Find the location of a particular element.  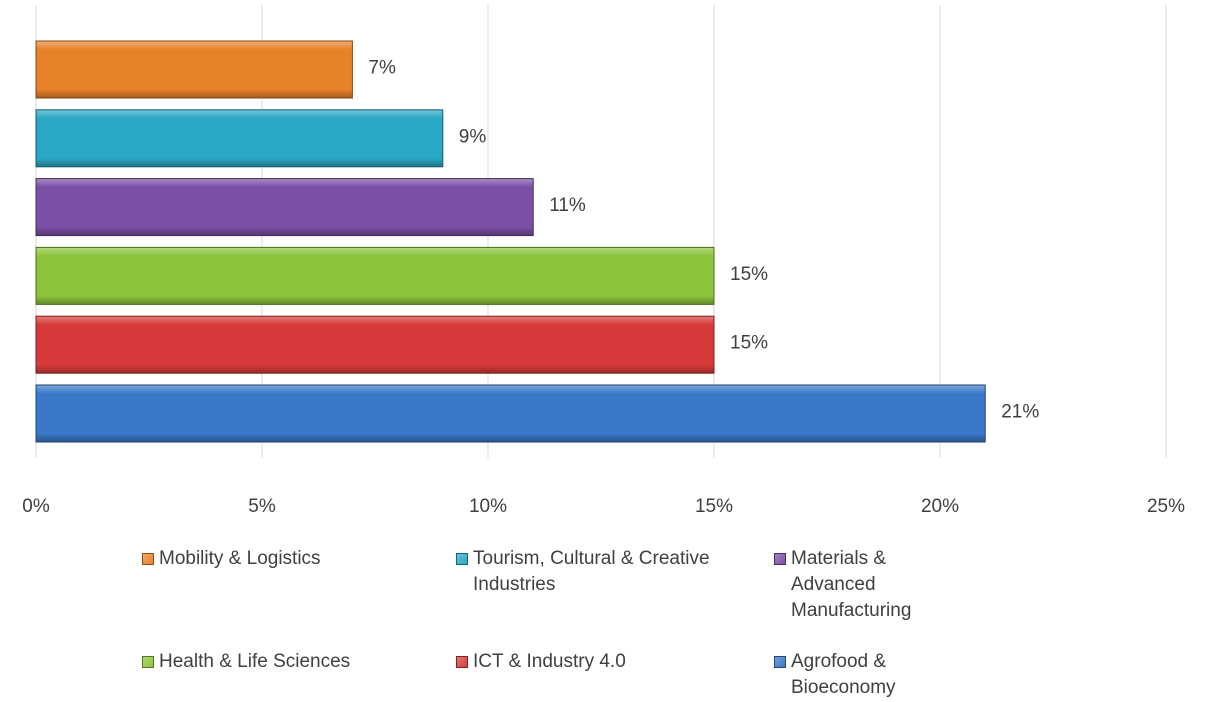

x-tick-label: 10% is located at coordinates (488, 506).